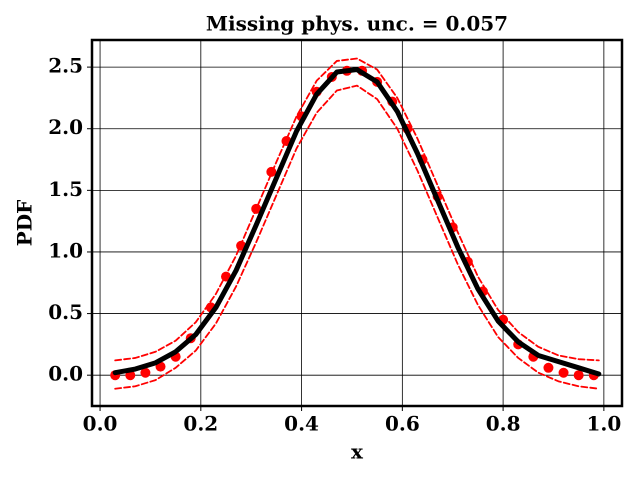 The width and height of the screenshot is (640, 480). What do you see at coordinates (603, 424) in the screenshot?
I see `x-tick-label: 1.0` at bounding box center [603, 424].